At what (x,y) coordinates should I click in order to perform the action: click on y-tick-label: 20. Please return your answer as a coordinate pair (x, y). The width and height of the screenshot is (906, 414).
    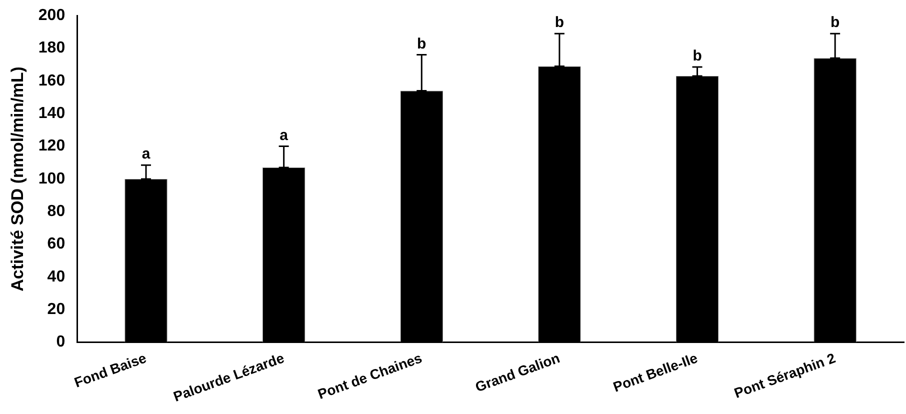
    Looking at the image, I should click on (56, 309).